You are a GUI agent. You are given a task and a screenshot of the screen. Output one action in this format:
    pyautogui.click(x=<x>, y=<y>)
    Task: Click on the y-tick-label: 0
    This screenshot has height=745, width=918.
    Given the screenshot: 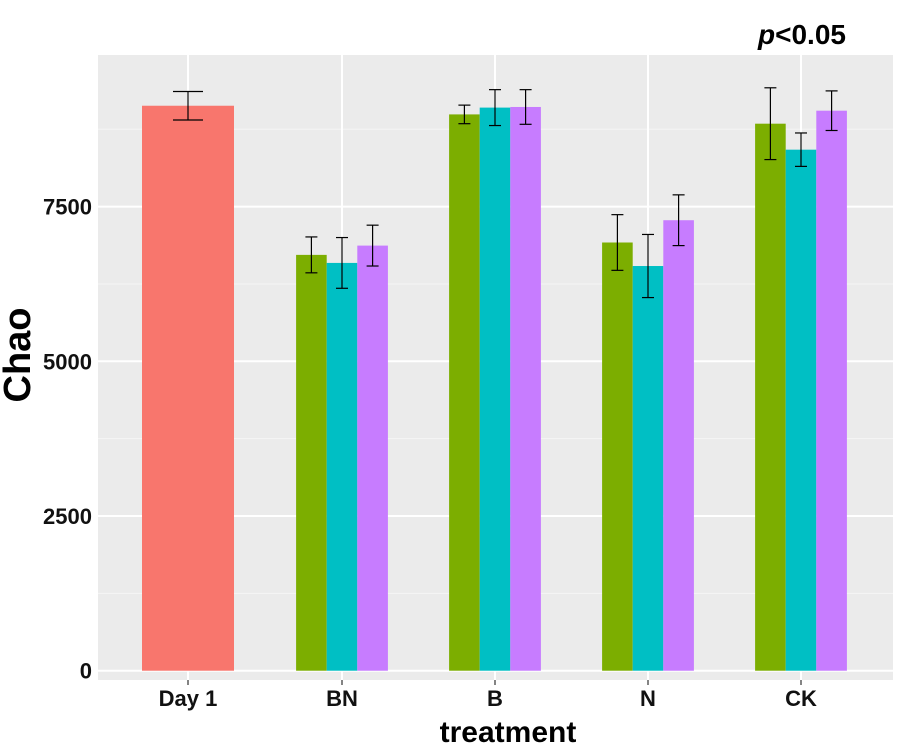 What is the action you would take?
    pyautogui.click(x=86, y=671)
    